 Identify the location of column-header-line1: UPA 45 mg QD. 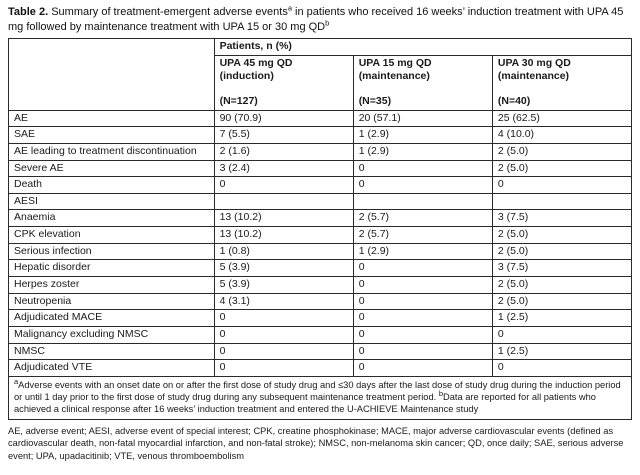
(256, 62).